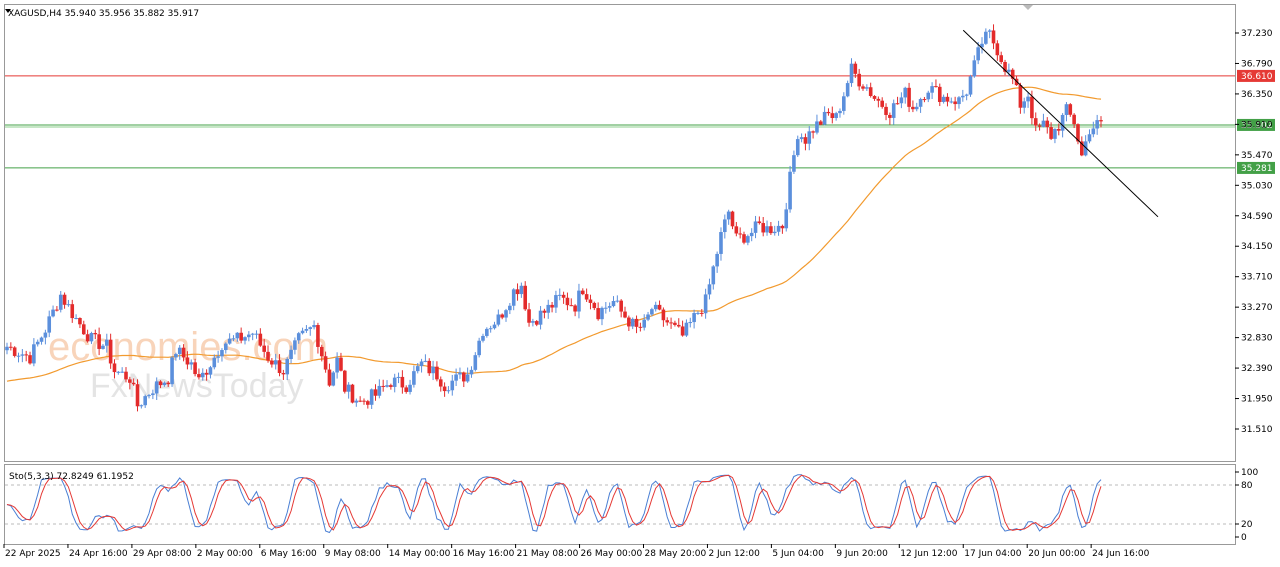 The image size is (1280, 567). Describe the element at coordinates (1249, 473) in the screenshot. I see `oscillator-tick-label: 100` at that location.